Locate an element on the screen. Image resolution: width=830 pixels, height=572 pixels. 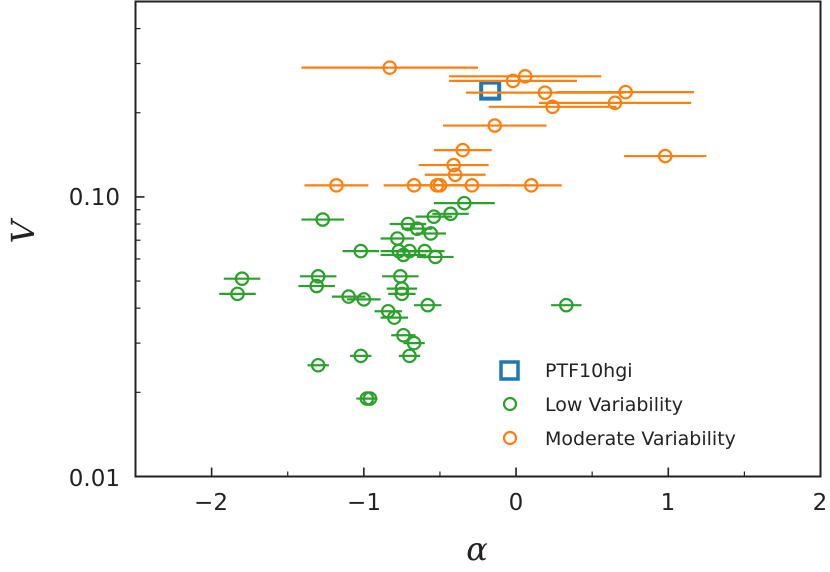
x-tick-label: 2 is located at coordinates (820, 503).